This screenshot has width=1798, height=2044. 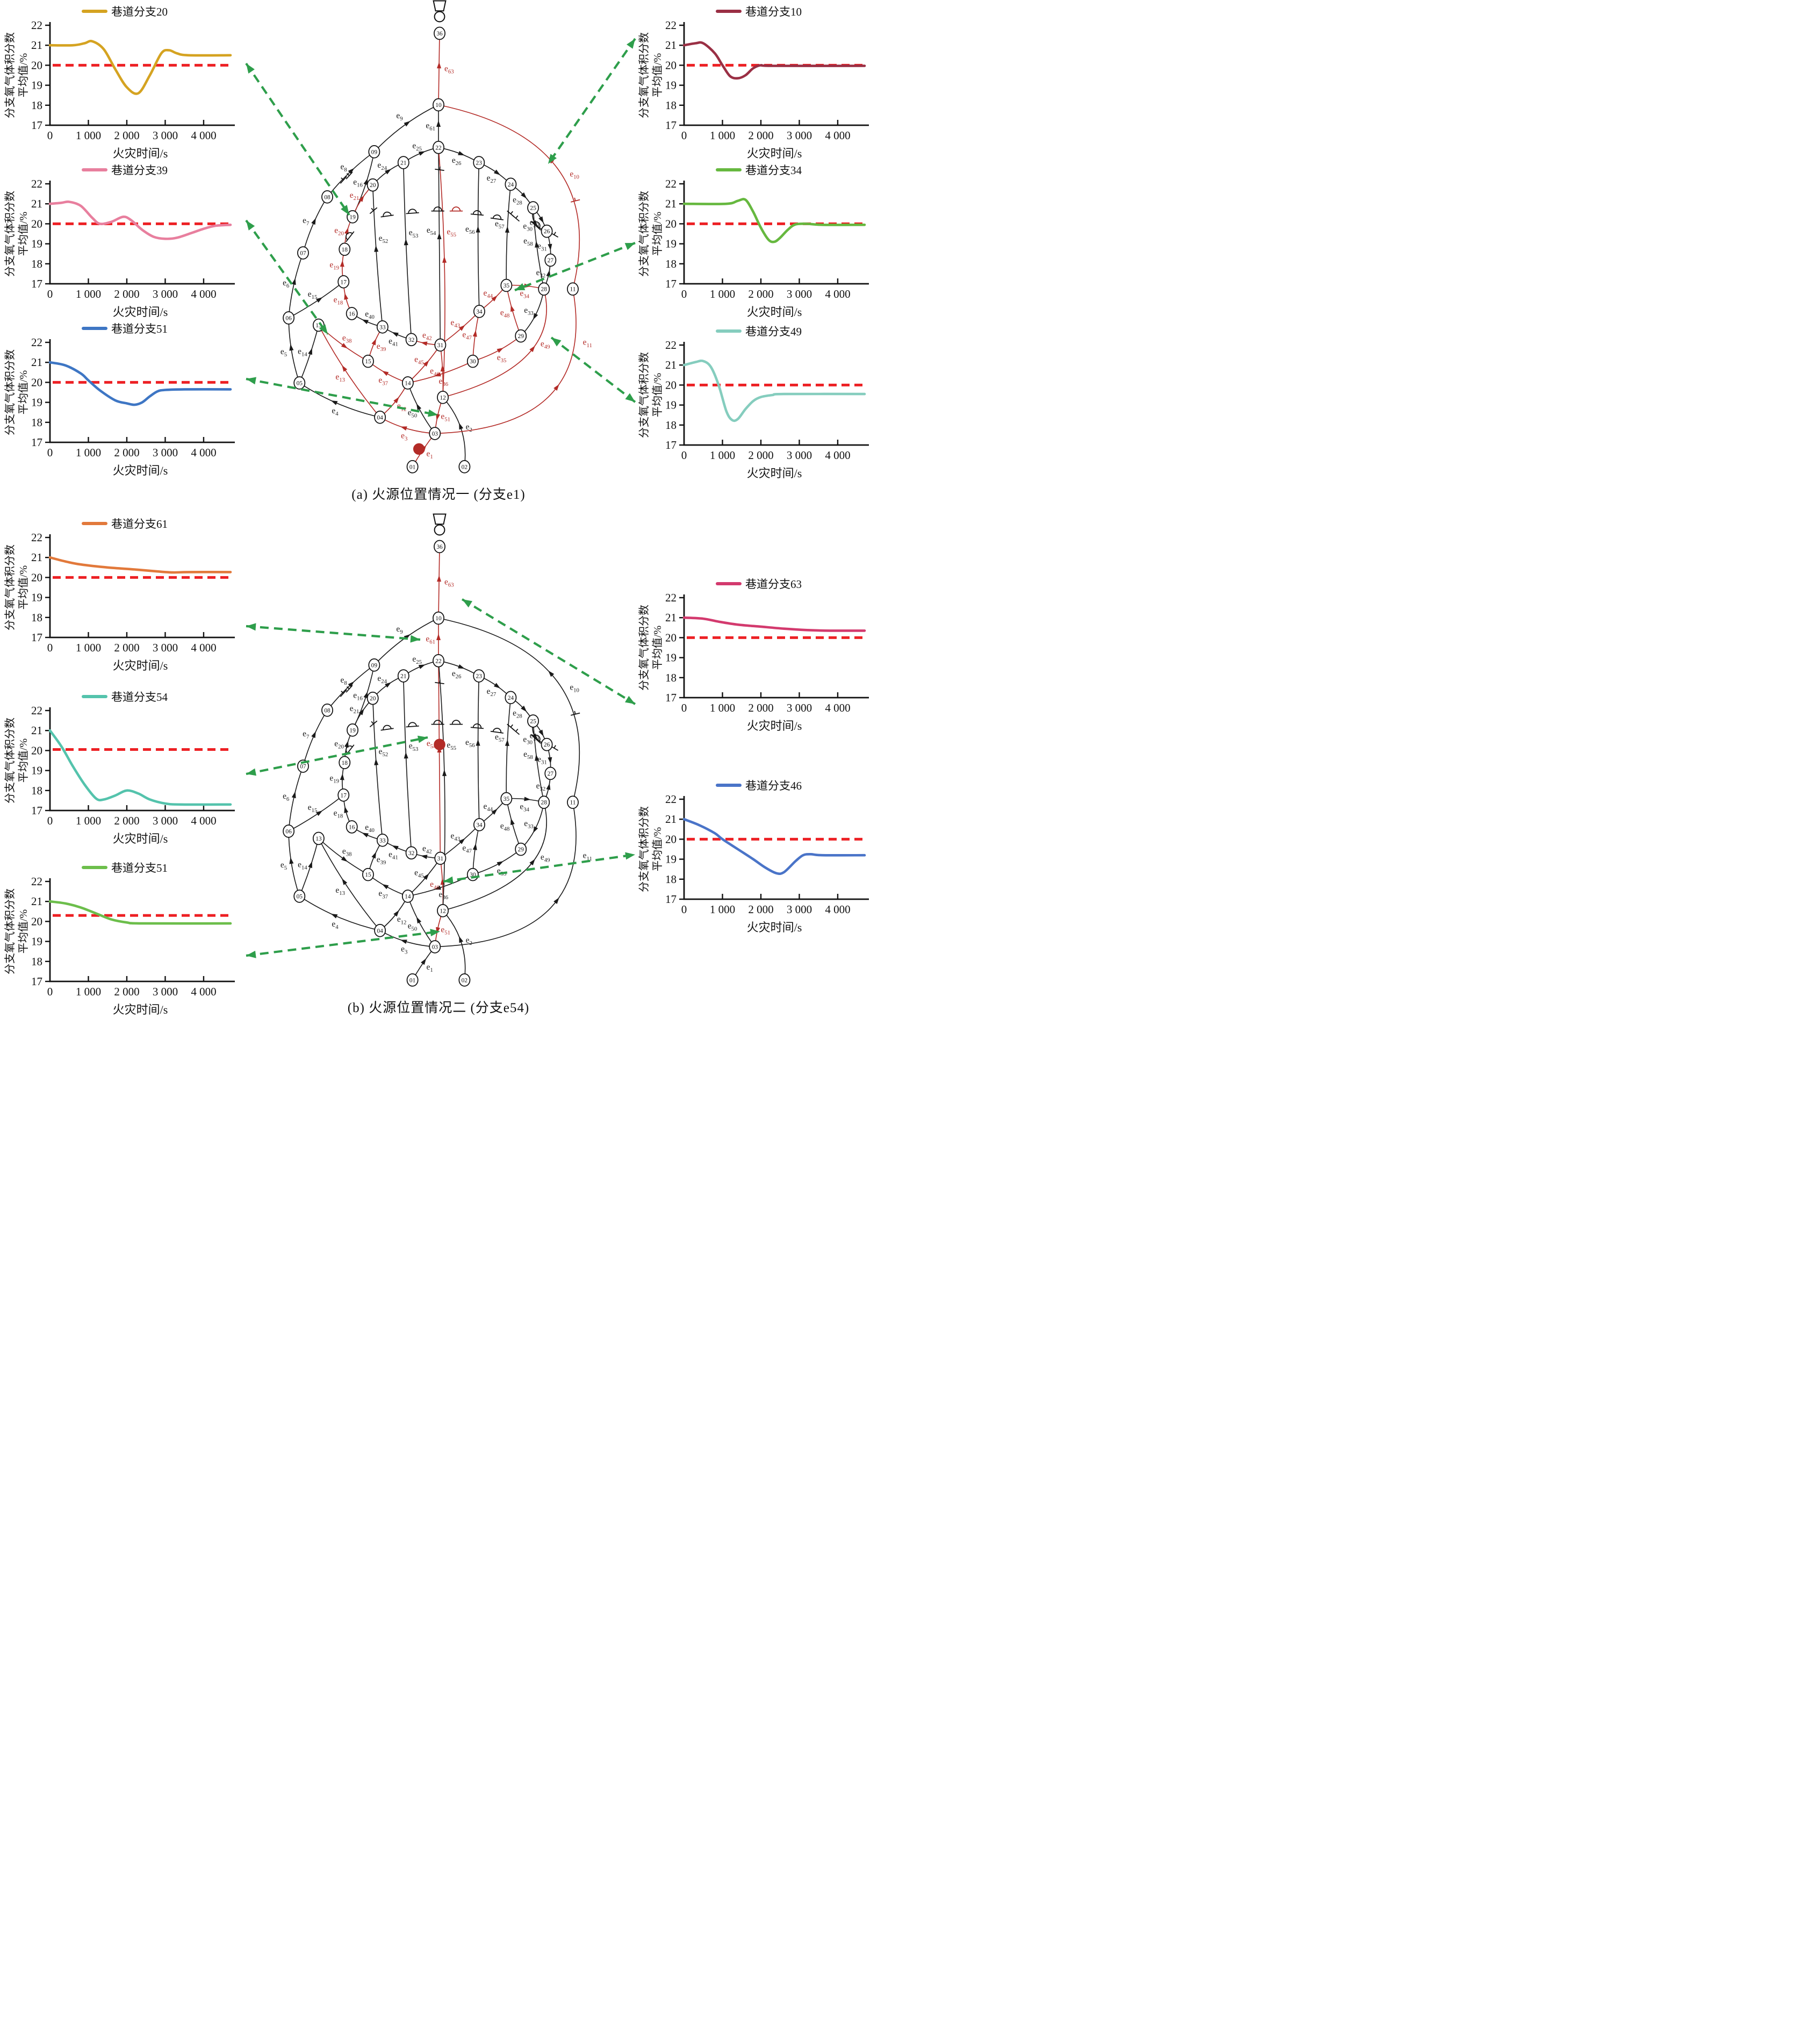 What do you see at coordinates (50, 991) in the screenshot?
I see `svg-text: 0` at bounding box center [50, 991].